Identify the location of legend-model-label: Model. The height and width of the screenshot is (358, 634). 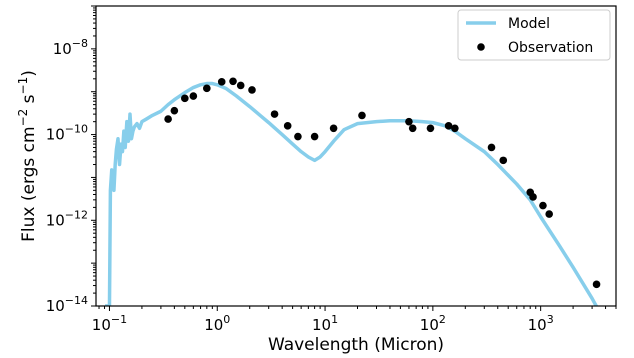
(529, 24).